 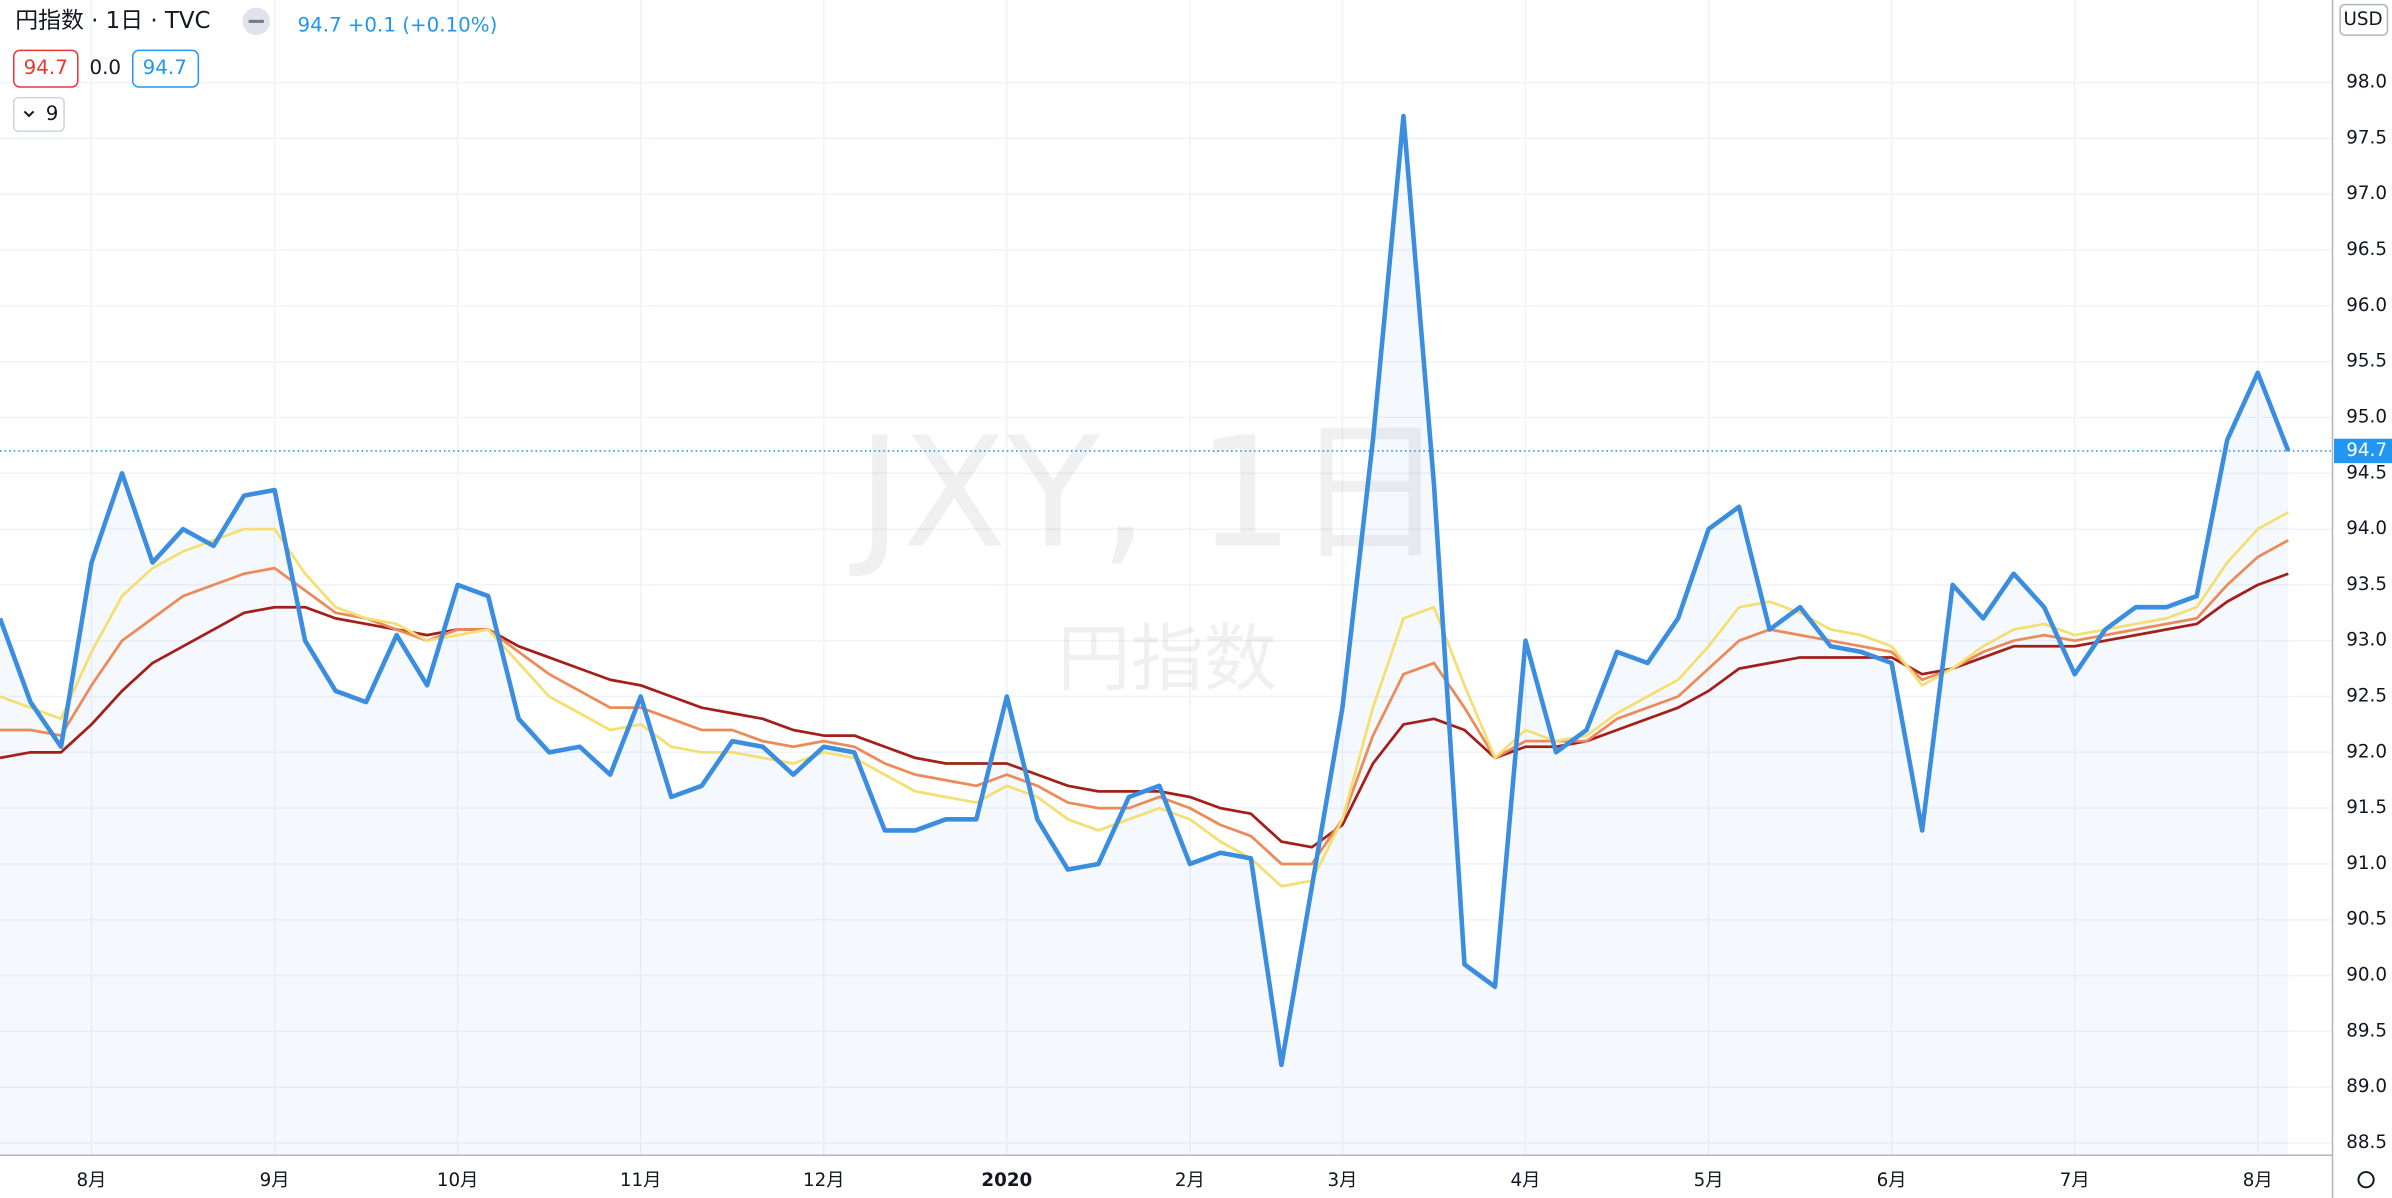 What do you see at coordinates (1167, 659) in the screenshot?
I see `watermark-name: 円指数` at bounding box center [1167, 659].